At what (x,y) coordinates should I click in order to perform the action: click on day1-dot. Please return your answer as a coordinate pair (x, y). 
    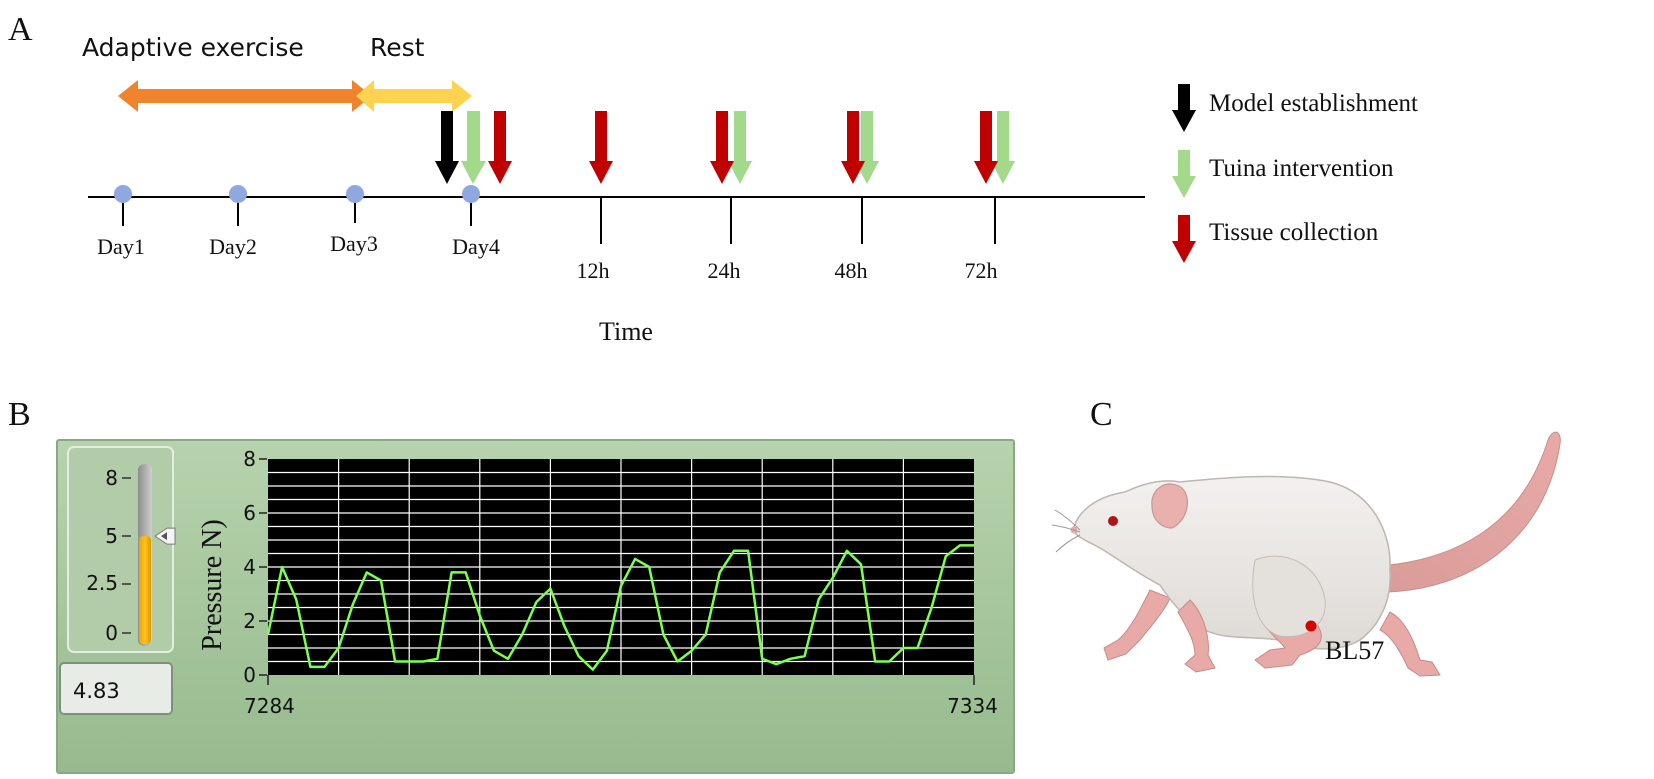
    Looking at the image, I should click on (123, 194).